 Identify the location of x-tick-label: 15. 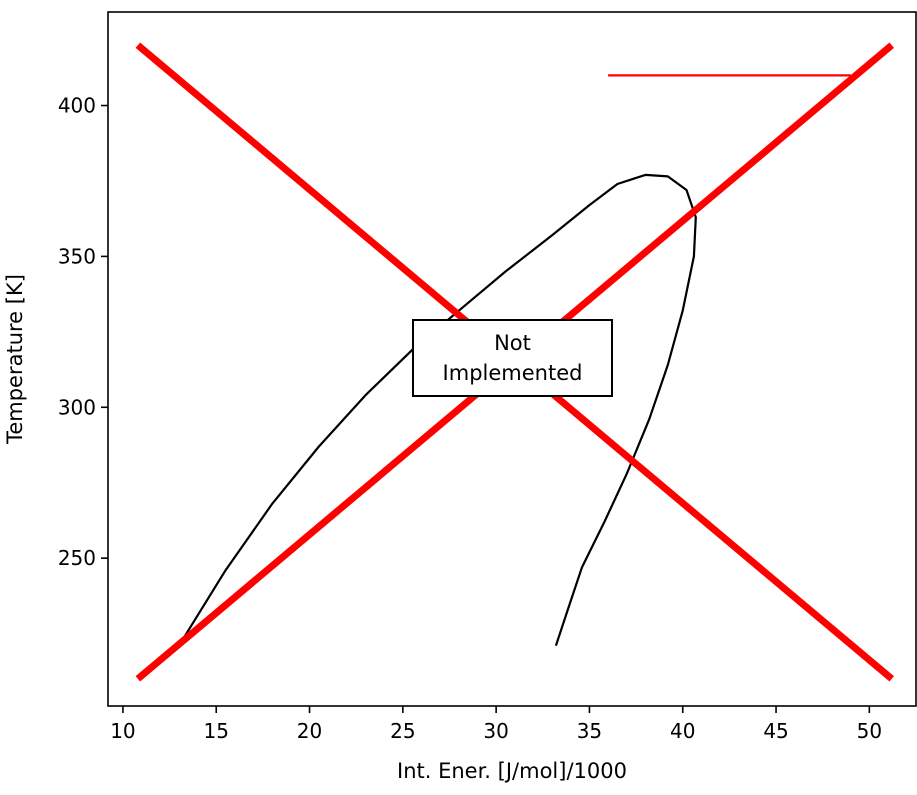
(216, 731).